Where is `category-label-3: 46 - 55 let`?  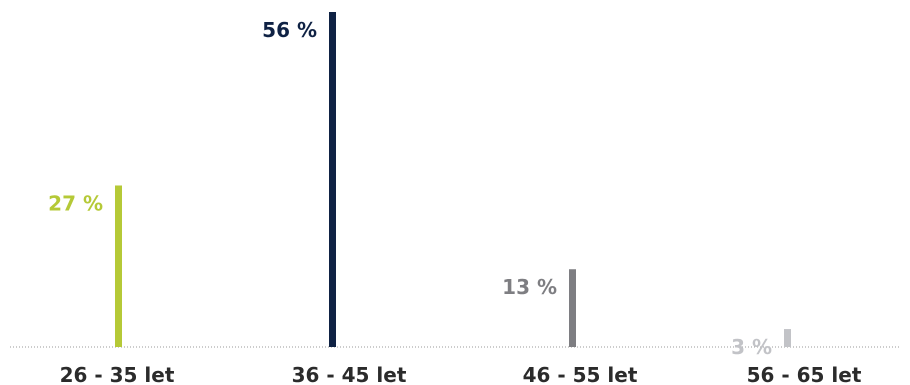 category-label-3: 46 - 55 let is located at coordinates (580, 374).